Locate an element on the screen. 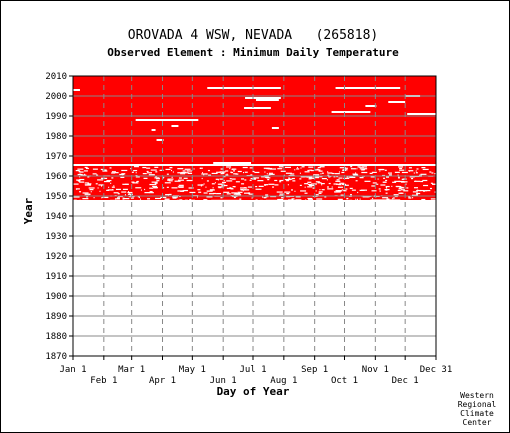 The height and width of the screenshot is (433, 510). x-tick-label: Dec 1 is located at coordinates (405, 381).